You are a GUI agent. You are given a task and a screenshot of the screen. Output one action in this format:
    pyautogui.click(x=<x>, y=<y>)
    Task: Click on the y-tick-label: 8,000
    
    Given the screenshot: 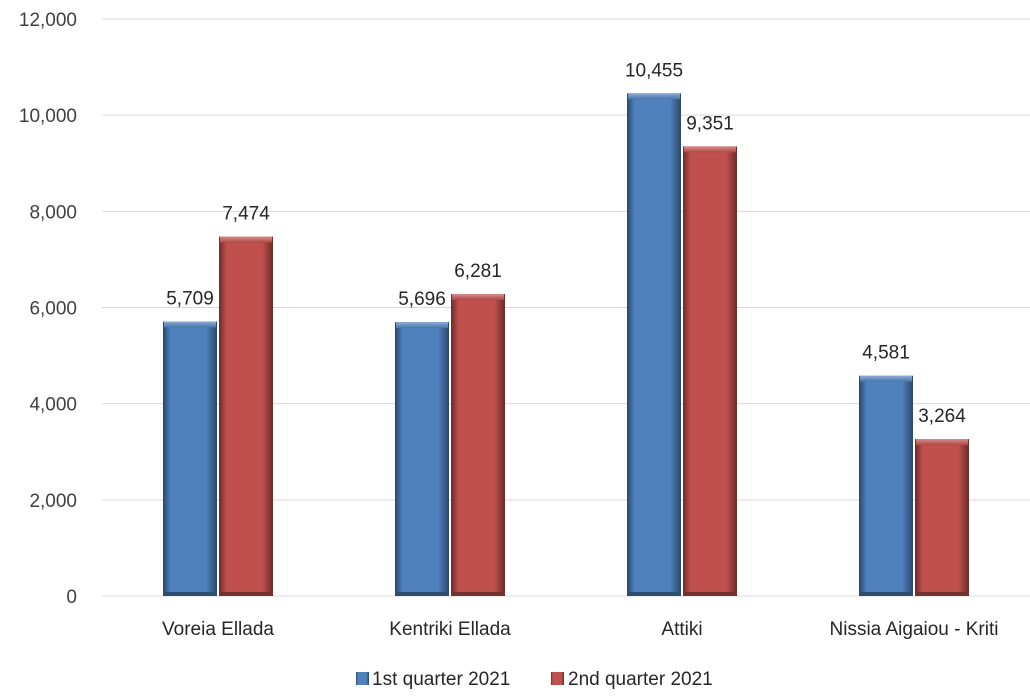 What is the action you would take?
    pyautogui.click(x=53, y=212)
    